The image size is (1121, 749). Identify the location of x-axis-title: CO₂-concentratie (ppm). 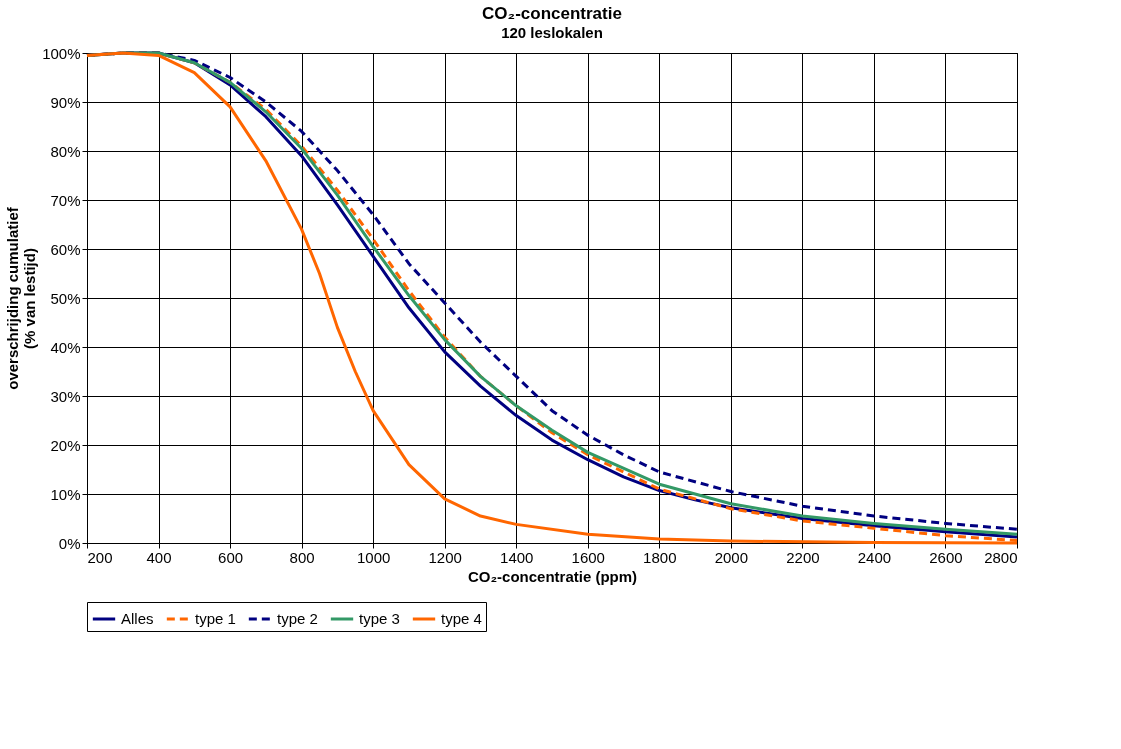
(552, 576).